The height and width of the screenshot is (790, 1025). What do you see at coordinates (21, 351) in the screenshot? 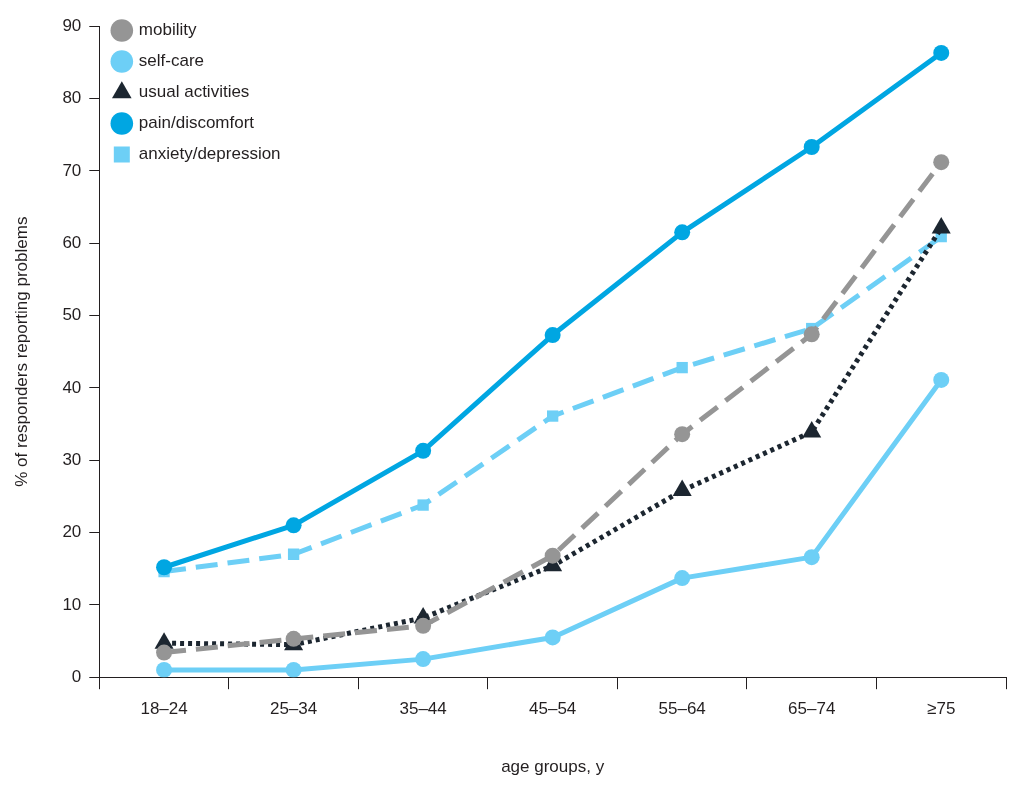
I see `y-axis-title: % of responders reporting problems` at bounding box center [21, 351].